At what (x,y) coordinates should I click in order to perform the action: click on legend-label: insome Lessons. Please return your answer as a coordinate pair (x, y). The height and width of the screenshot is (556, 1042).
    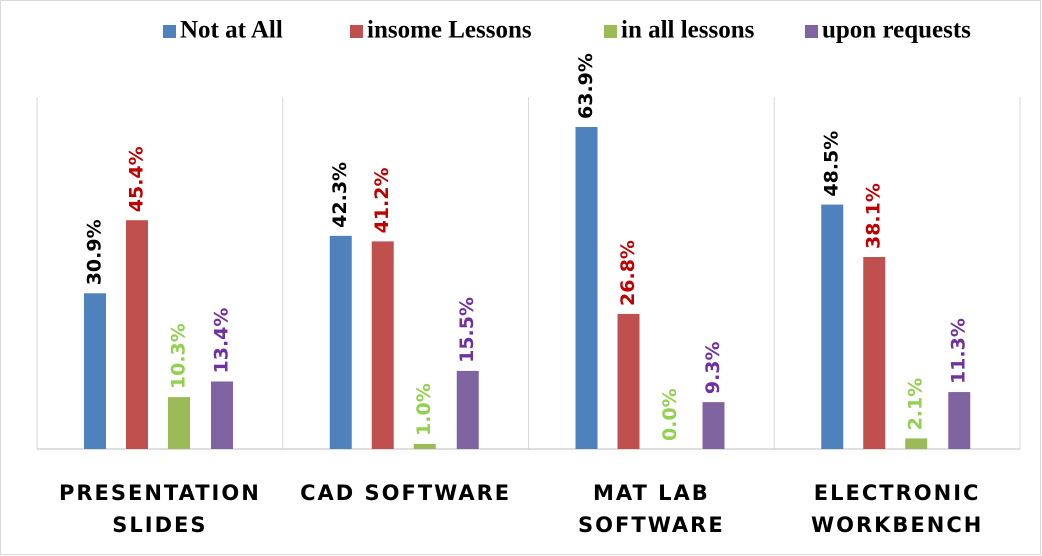
    Looking at the image, I should click on (449, 30).